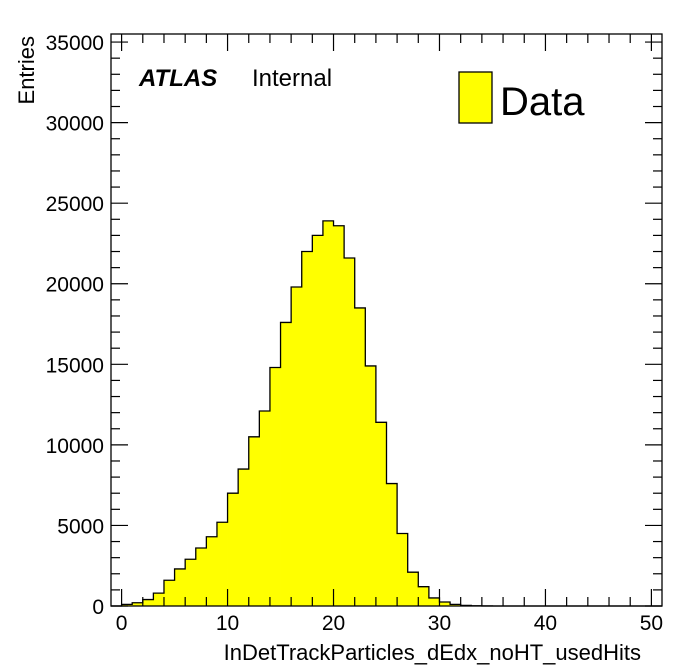 The width and height of the screenshot is (696, 672). Describe the element at coordinates (75, 43) in the screenshot. I see `y-tick-label: 35000` at that location.